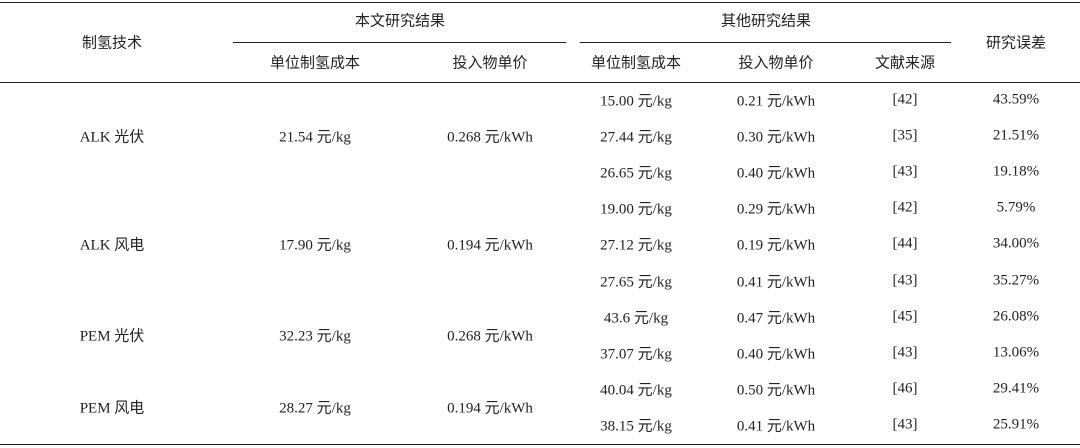 The image size is (1080, 448). What do you see at coordinates (636, 390) in the screenshot?
I see `other-cost-cell: 40.04 元/kg` at bounding box center [636, 390].